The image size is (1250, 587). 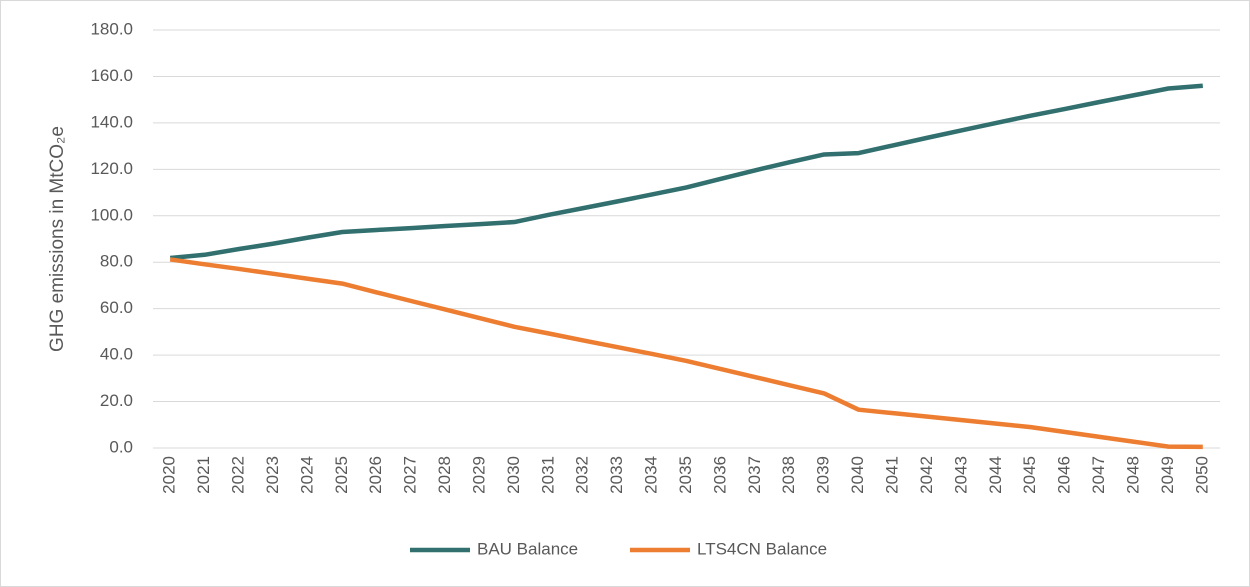 I want to click on x-tick-label: 2033, so click(x=616, y=475).